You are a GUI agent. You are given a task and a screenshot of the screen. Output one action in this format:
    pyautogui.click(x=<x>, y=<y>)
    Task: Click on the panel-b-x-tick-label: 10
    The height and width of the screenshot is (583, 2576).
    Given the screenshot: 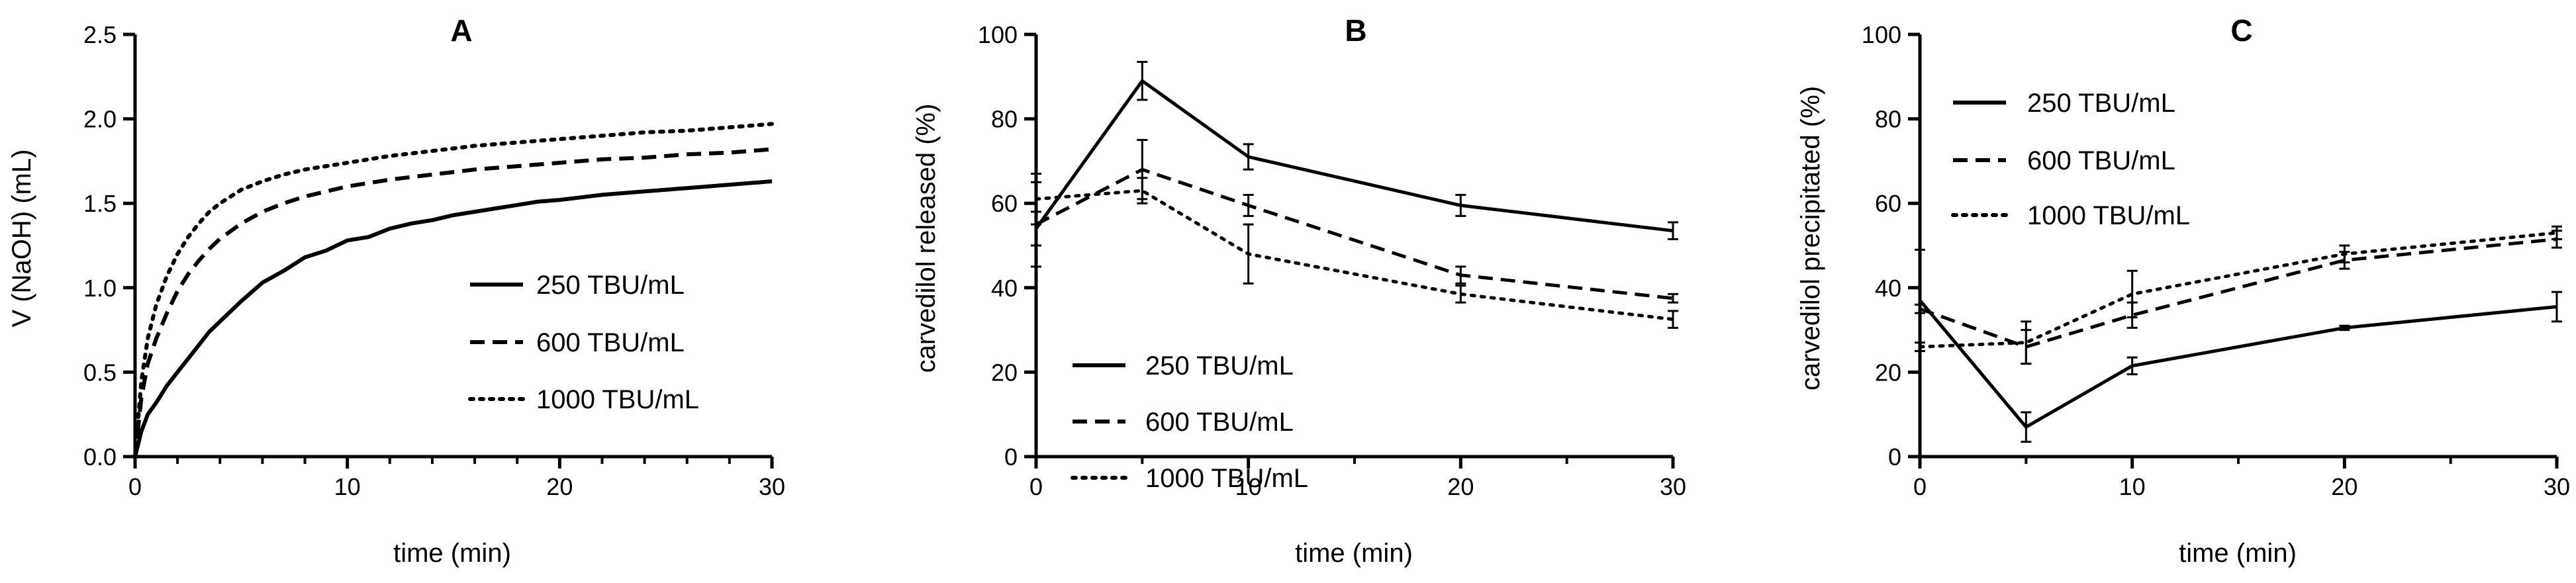 What is the action you would take?
    pyautogui.click(x=1248, y=486)
    